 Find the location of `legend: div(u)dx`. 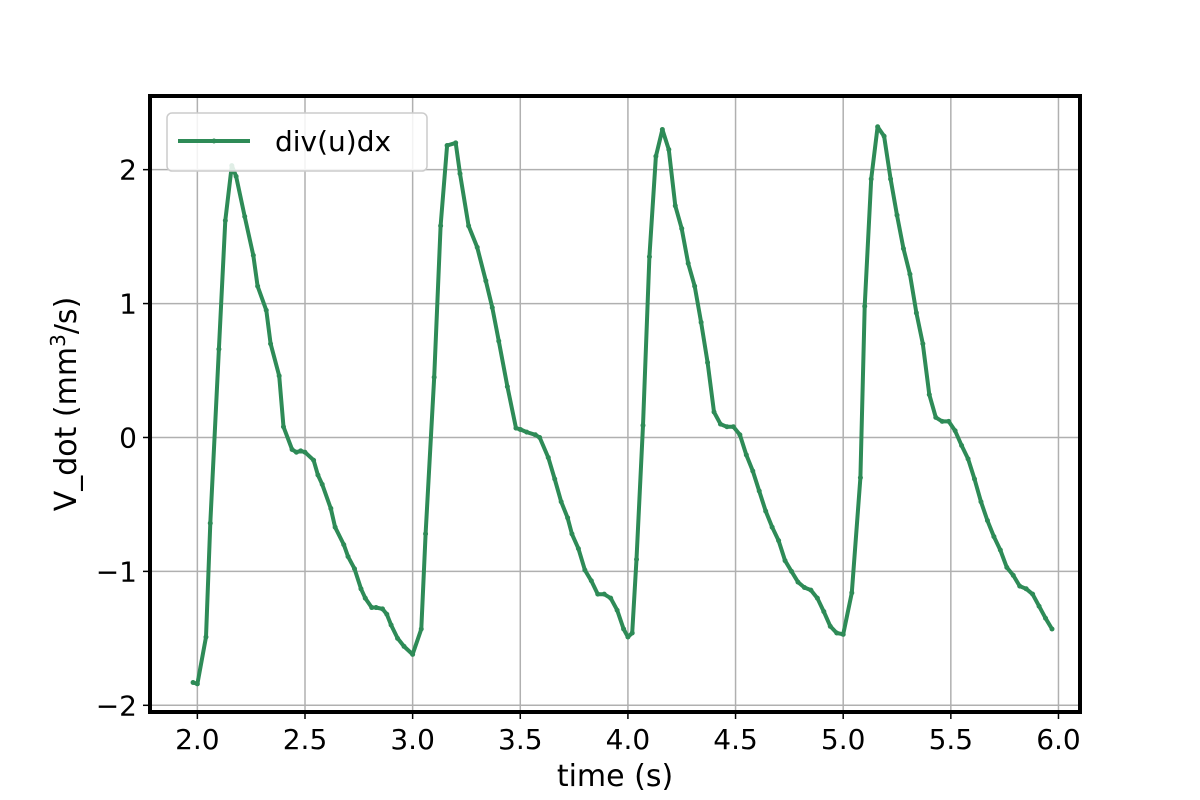

legend: div(u)dx is located at coordinates (297, 142).